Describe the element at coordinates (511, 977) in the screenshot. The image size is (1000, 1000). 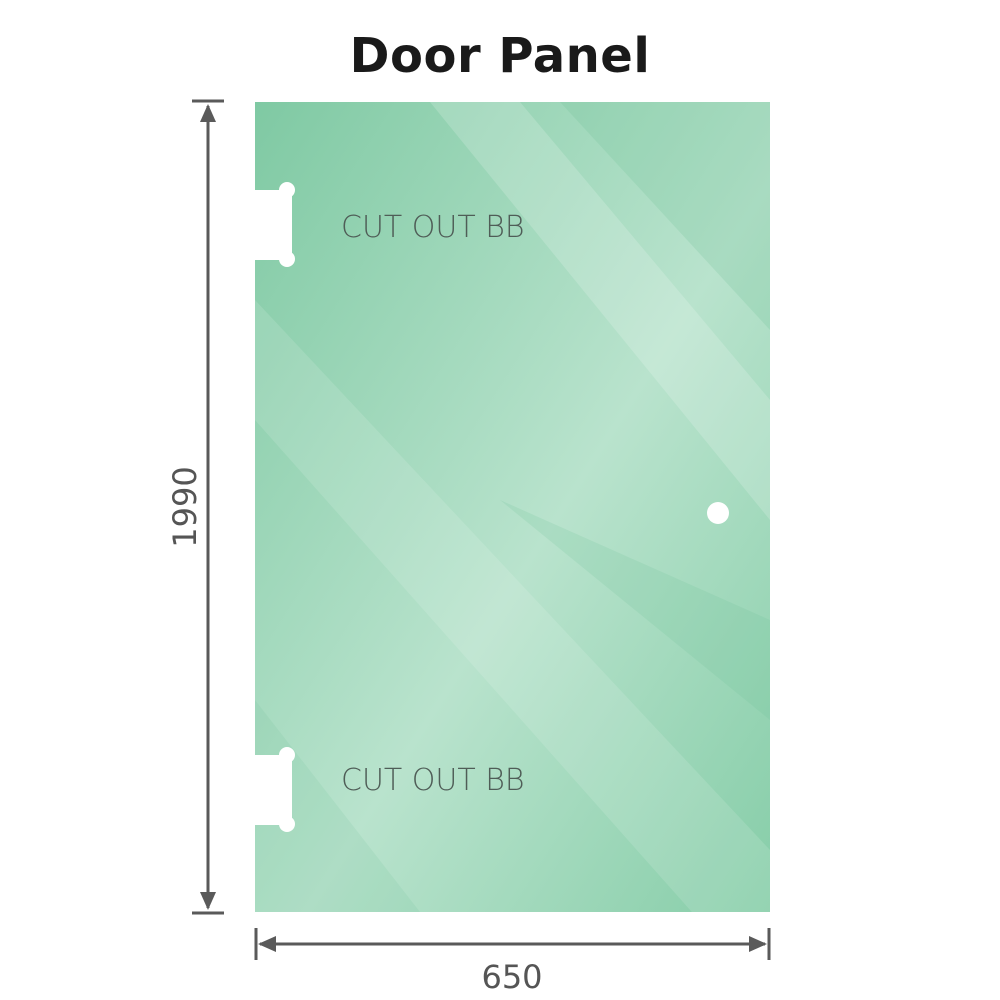
I see `width-label: 650` at that location.